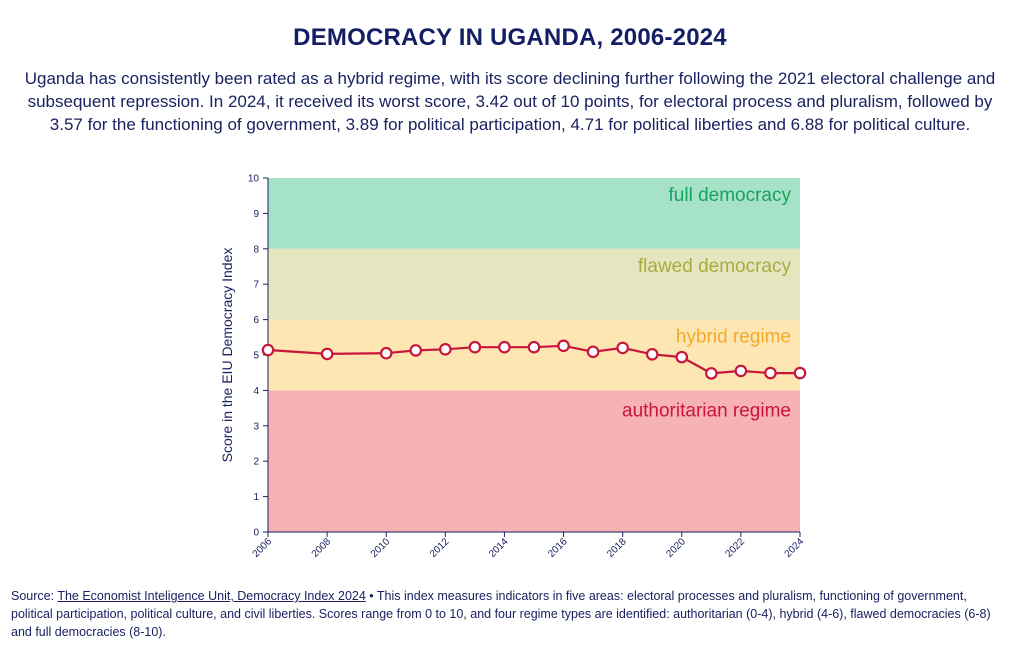 The width and height of the screenshot is (1020, 650). I want to click on band-label-authoritarian-regime: authoritarian regime, so click(706, 410).